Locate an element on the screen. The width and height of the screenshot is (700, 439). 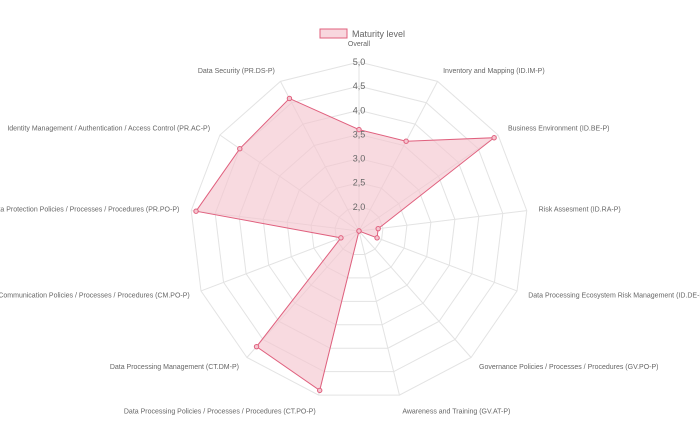
legend-label-maturity-level: Maturity level is located at coordinates (378, 34).